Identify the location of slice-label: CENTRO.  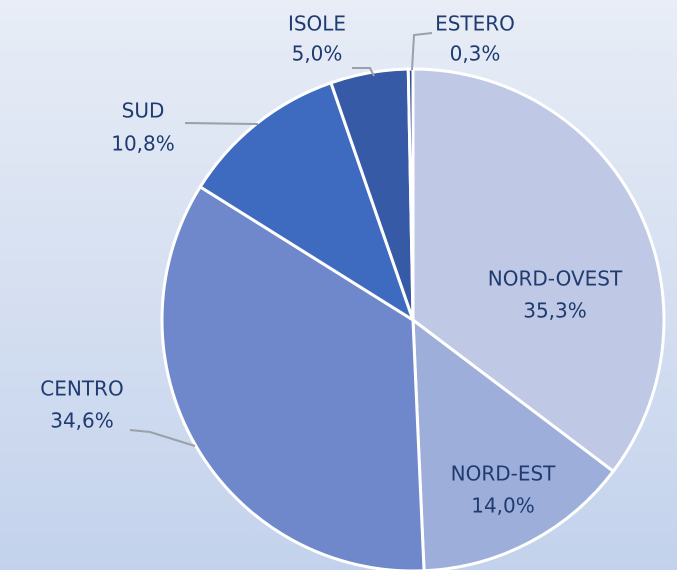
(81, 389).